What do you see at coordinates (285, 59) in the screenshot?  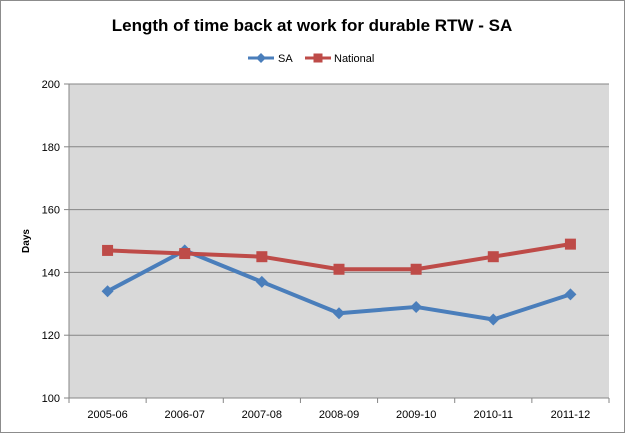 I see `legend-label-sa: SA` at bounding box center [285, 59].